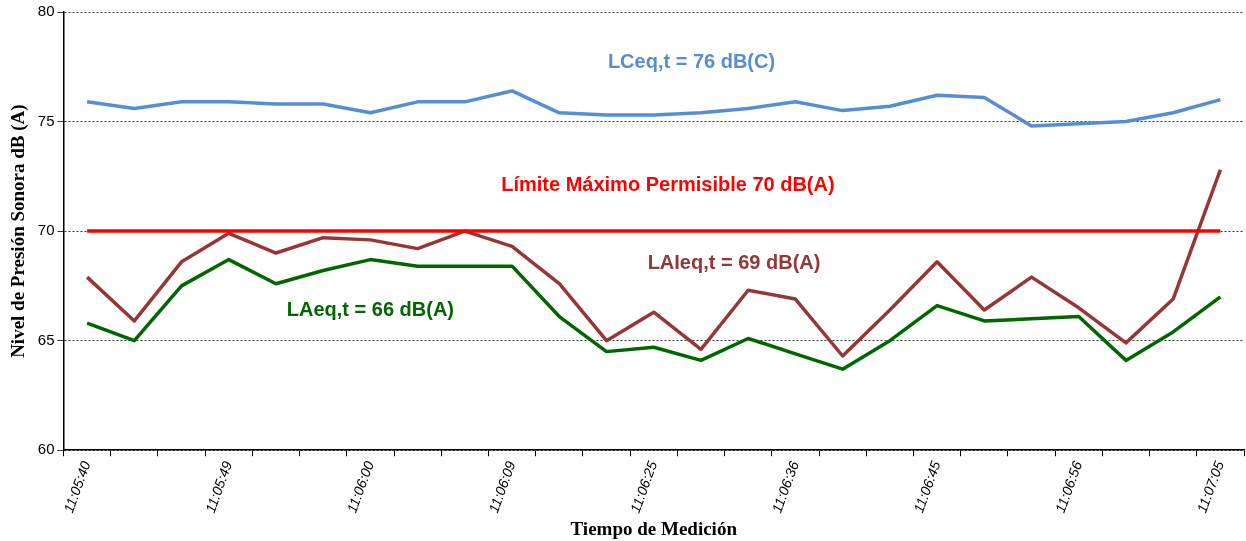 The width and height of the screenshot is (1246, 541). Describe the element at coordinates (654, 528) in the screenshot. I see `x-axis-title: Tiempo de Medición` at that location.